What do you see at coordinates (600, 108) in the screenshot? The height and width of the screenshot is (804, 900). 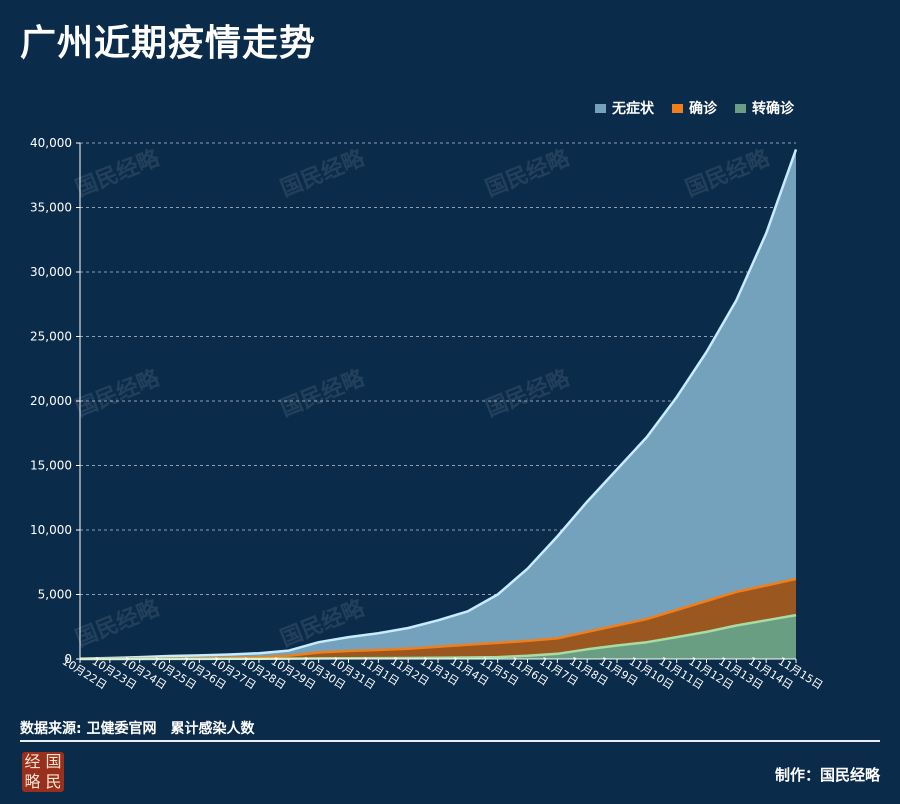 I see `legend-swatch-asymptomatic` at bounding box center [600, 108].